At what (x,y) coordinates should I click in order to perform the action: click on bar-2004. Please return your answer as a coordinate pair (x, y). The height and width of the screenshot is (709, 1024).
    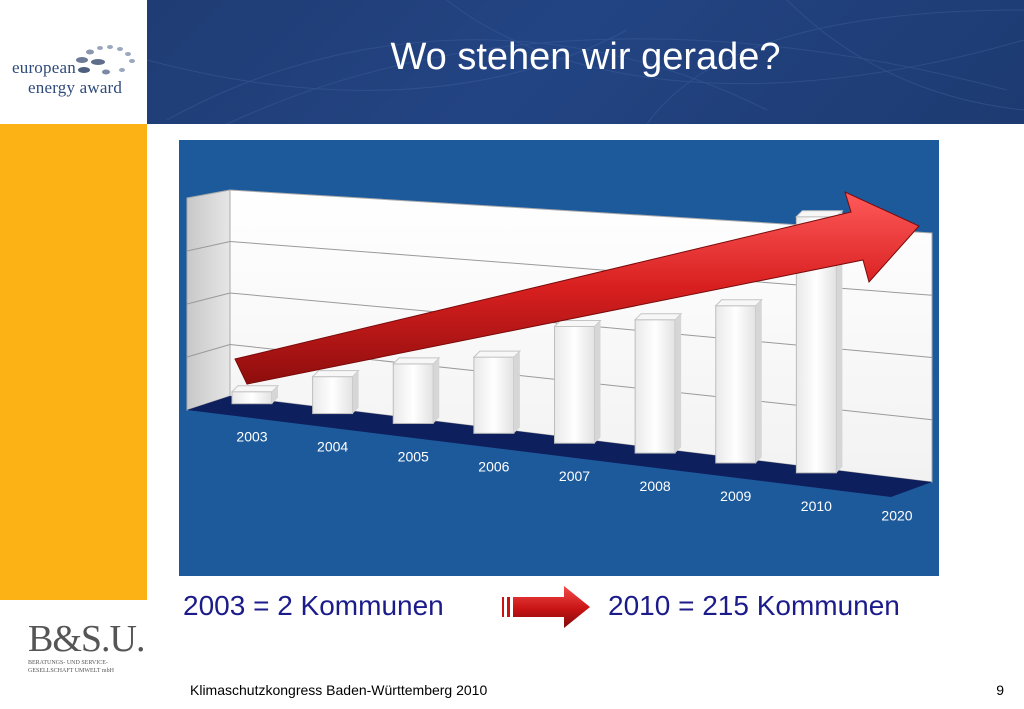
    Looking at the image, I should click on (335, 392).